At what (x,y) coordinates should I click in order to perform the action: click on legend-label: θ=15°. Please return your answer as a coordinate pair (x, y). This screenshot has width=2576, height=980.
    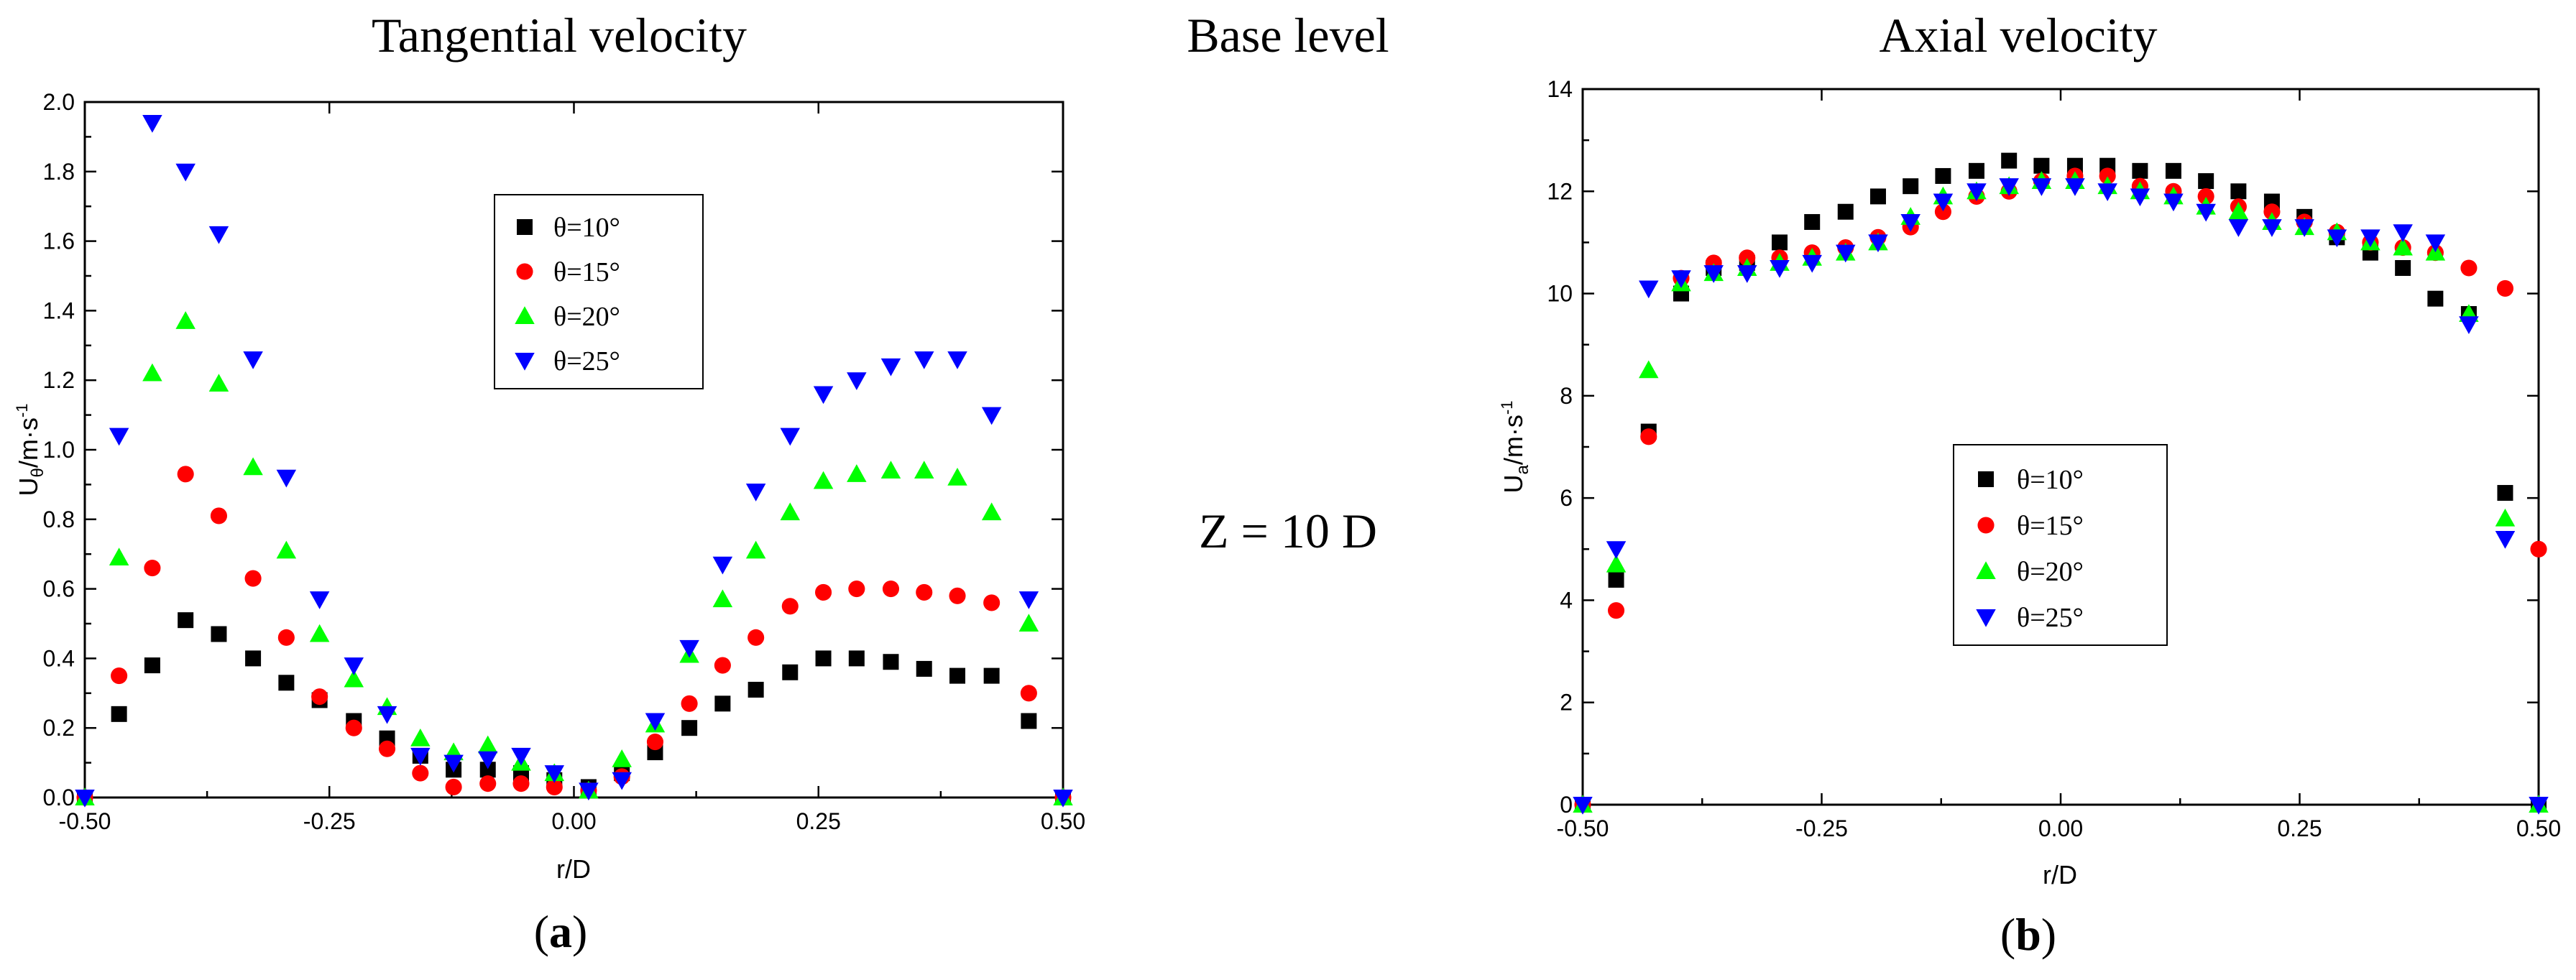
    Looking at the image, I should click on (2050, 526).